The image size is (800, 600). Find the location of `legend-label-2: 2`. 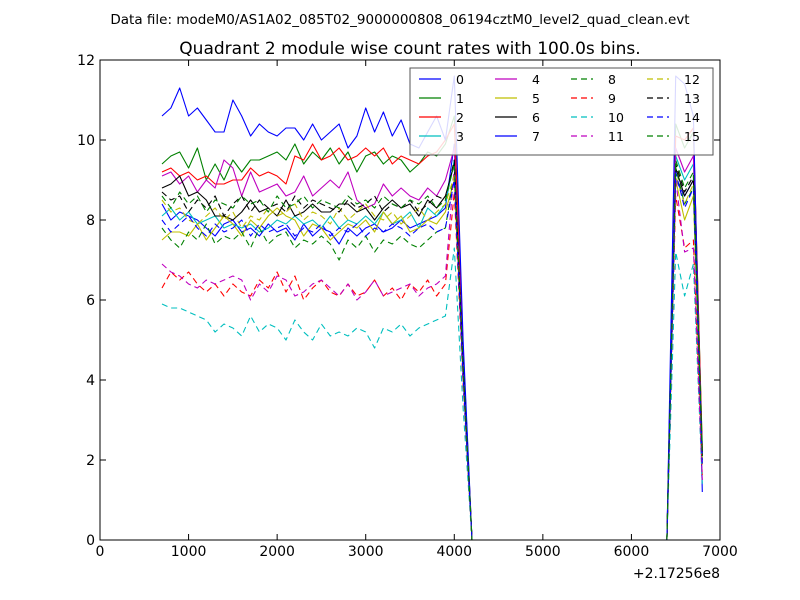

legend-label-2: 2 is located at coordinates (460, 117).